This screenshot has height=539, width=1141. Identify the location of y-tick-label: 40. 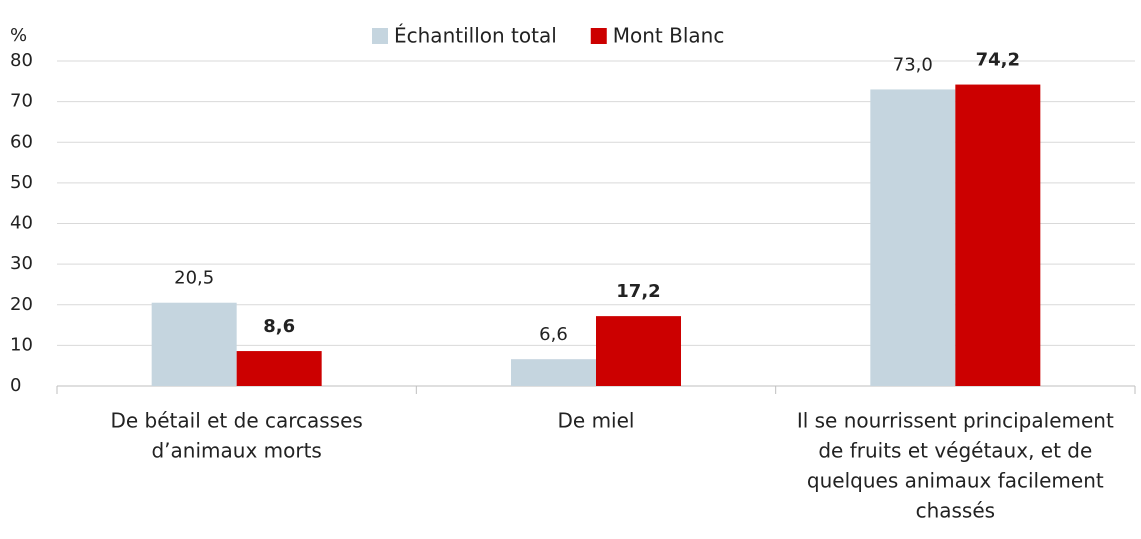
(21, 223).